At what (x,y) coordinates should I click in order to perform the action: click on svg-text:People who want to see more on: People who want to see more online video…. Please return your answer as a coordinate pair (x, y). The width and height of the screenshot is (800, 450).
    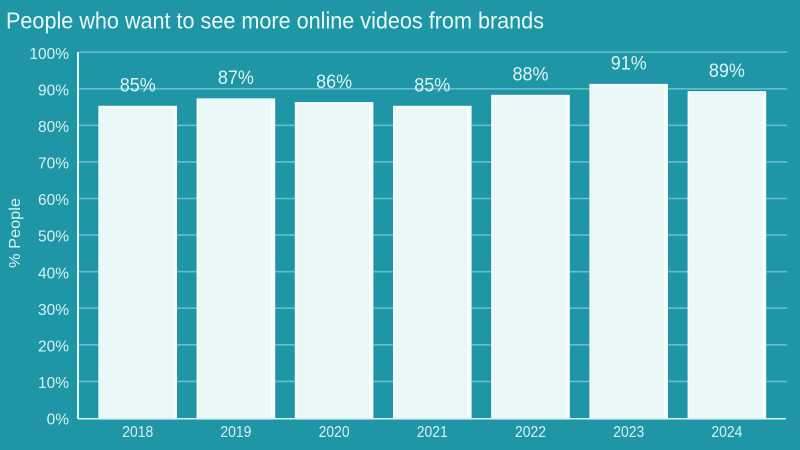
    Looking at the image, I should click on (275, 21).